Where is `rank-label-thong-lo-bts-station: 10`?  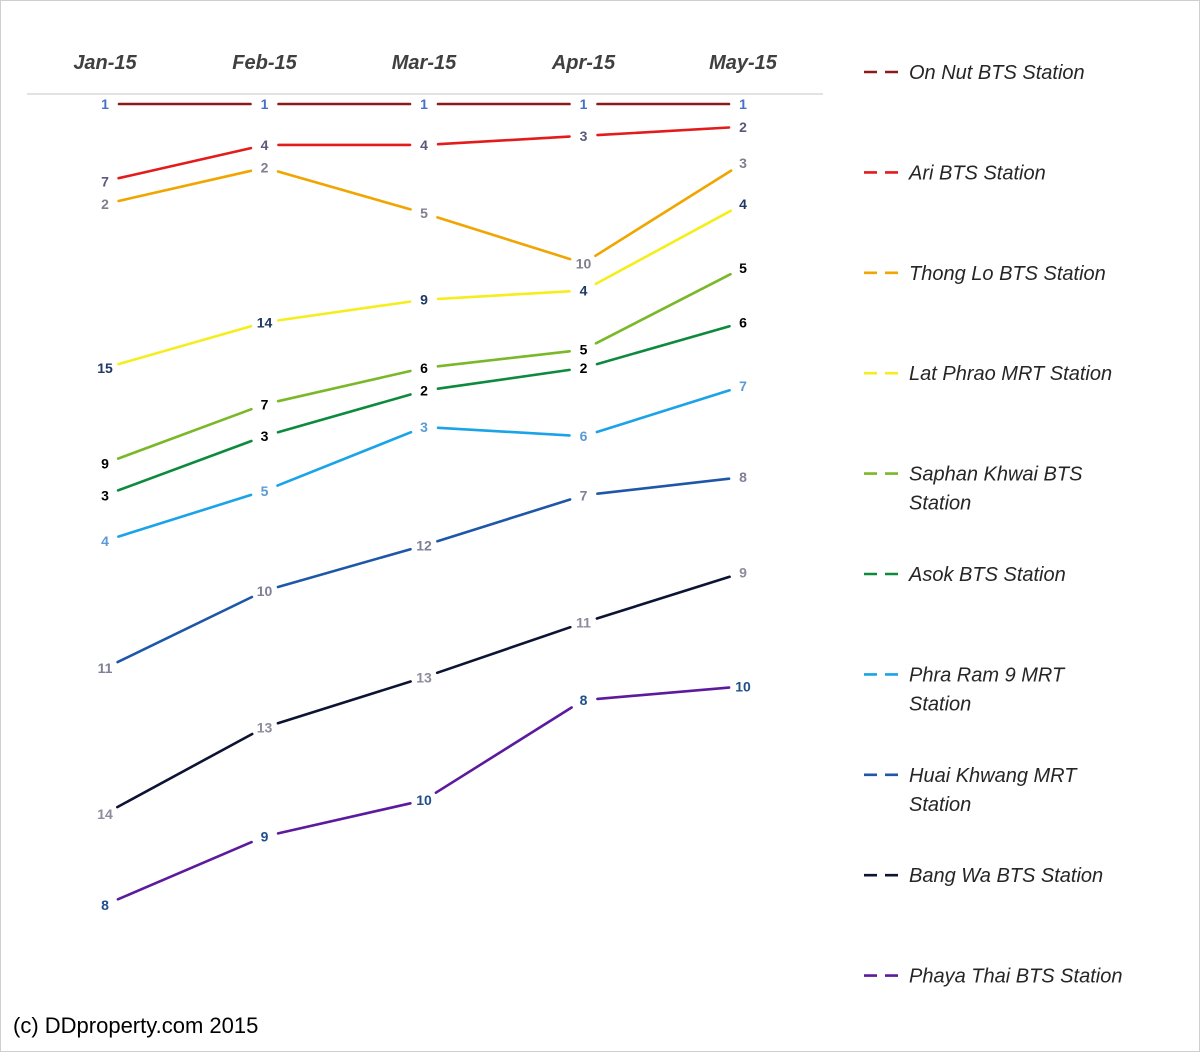
rank-label-thong-lo-bts-station: 10 is located at coordinates (584, 263).